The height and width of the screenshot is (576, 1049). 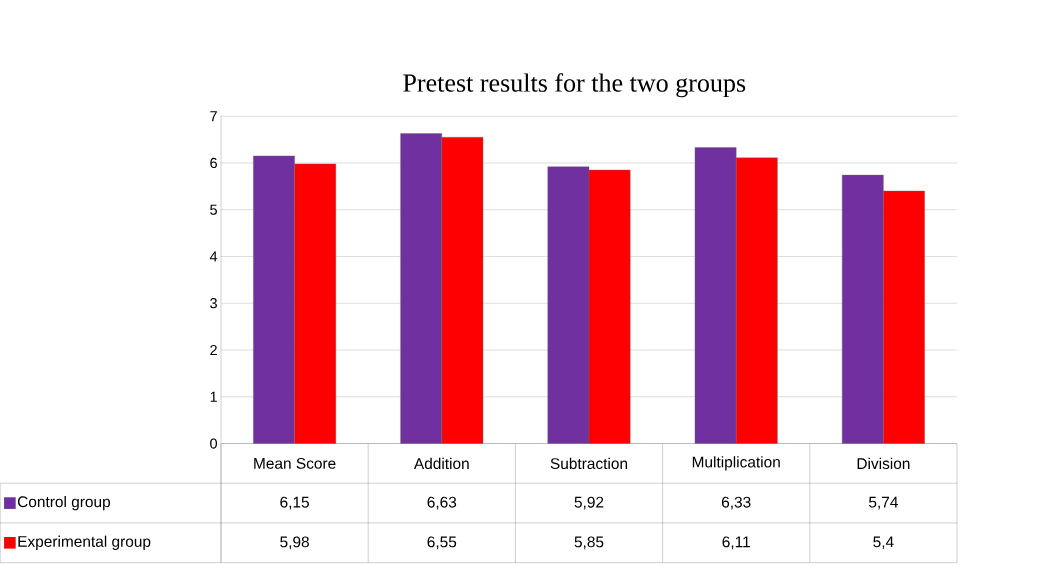 I want to click on data-label: 6,55, so click(x=442, y=543).